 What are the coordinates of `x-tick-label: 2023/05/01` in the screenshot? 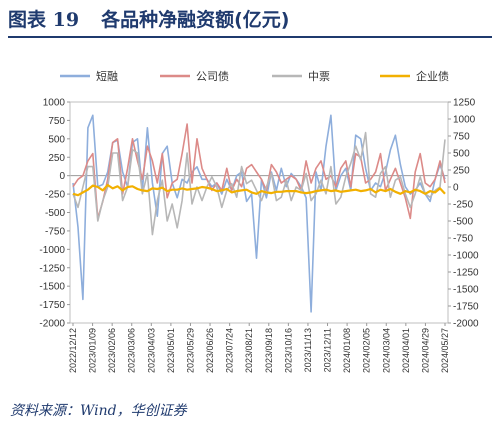 It's located at (171, 350).